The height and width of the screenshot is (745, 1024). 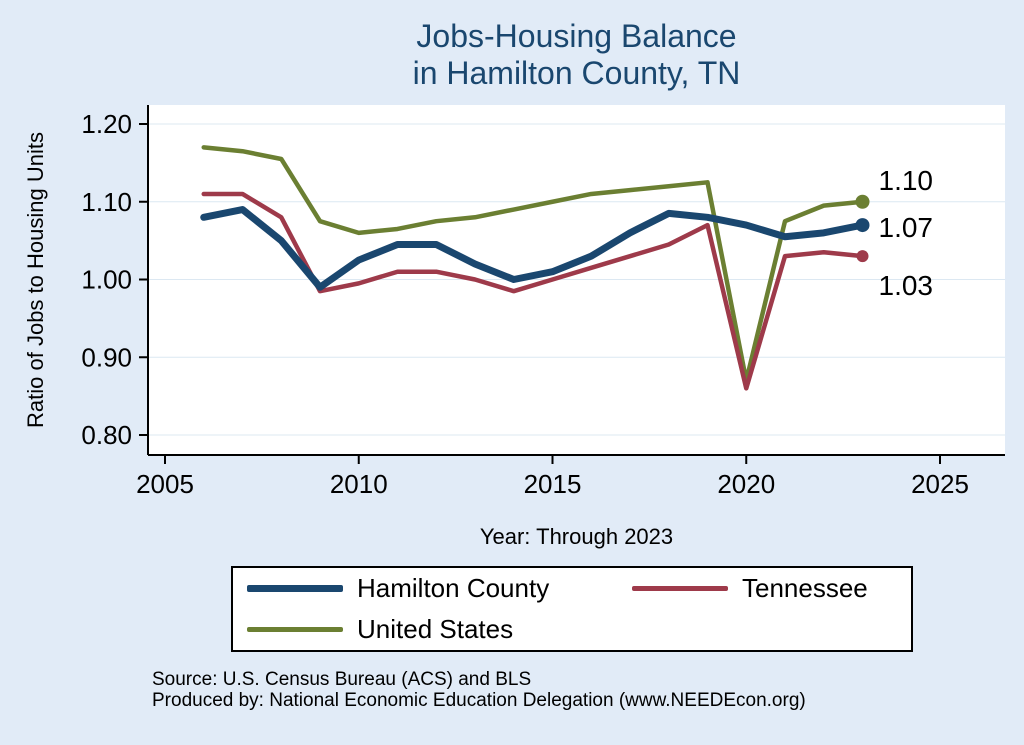 I want to click on end-value-label-hamilton-county: 1.07, so click(x=906, y=227).